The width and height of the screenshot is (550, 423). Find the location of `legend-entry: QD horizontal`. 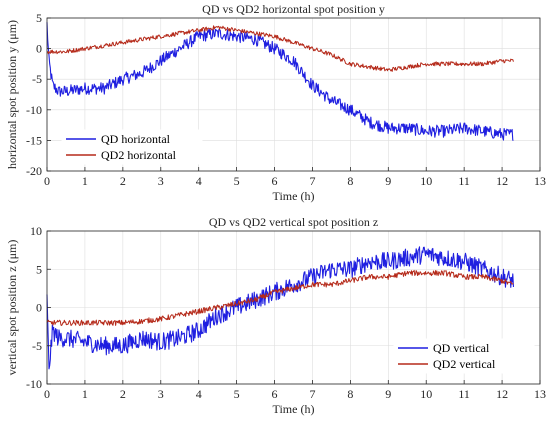

legend-entry: QD horizontal is located at coordinates (136, 139).